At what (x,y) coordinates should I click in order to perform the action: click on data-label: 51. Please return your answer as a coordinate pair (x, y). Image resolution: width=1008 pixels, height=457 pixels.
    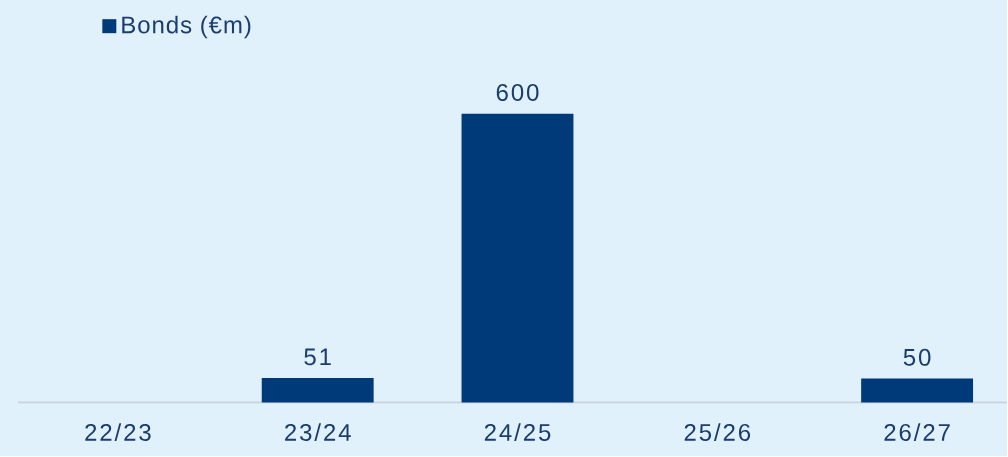
    Looking at the image, I should click on (317, 357).